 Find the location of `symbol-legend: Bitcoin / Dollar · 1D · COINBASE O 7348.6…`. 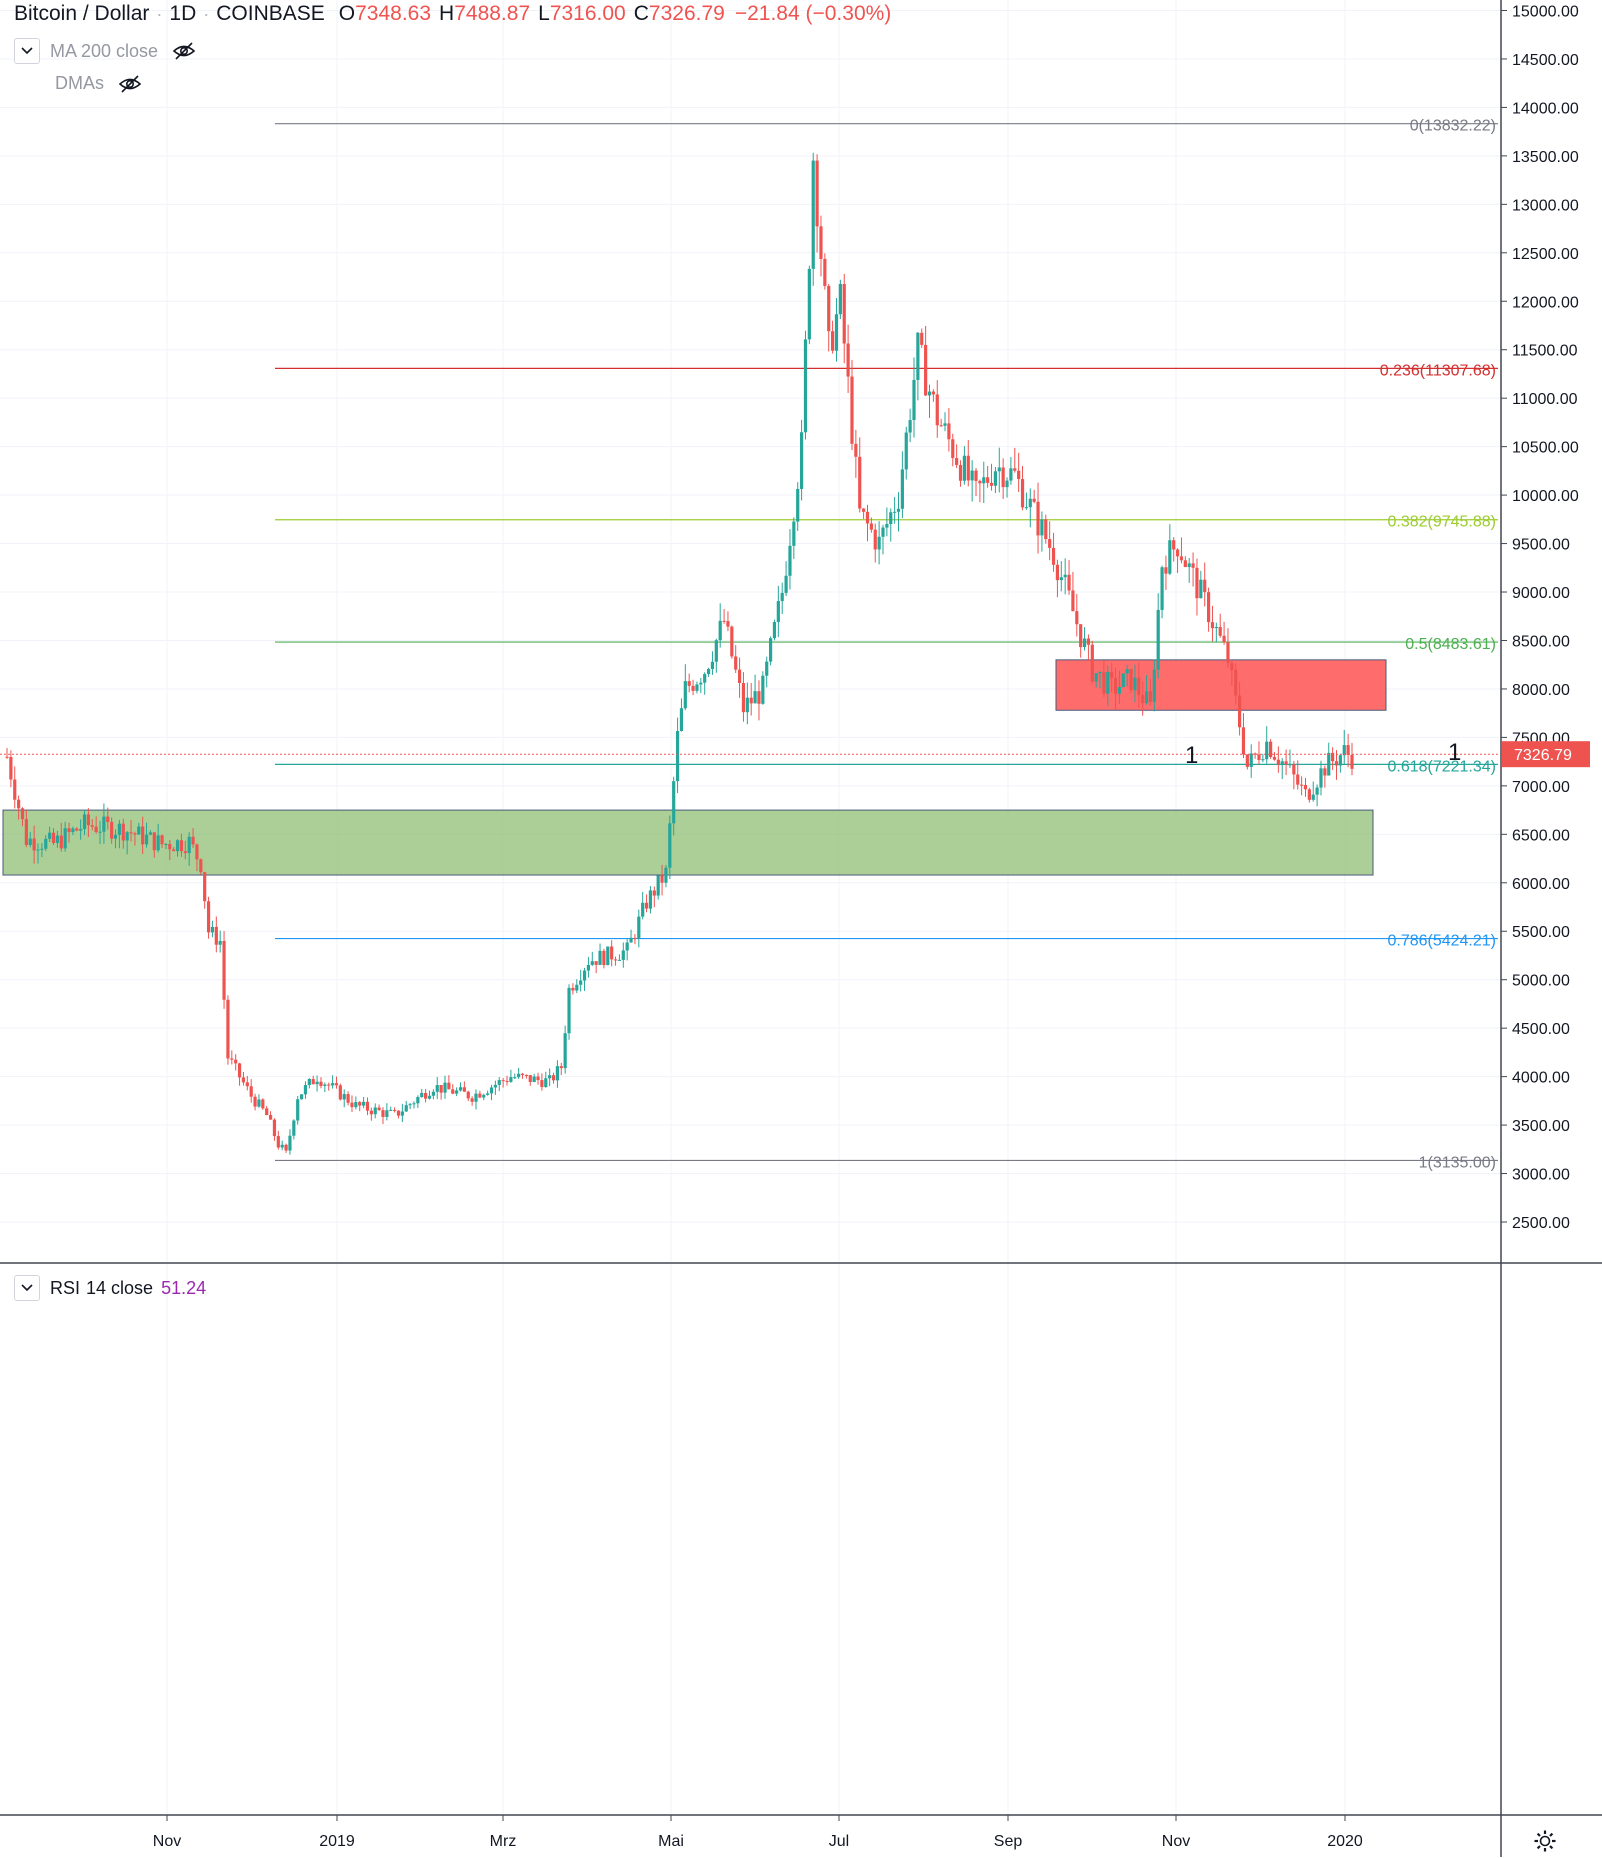

symbol-legend: Bitcoin / Dollar · 1D · COINBASE O 7348.6… is located at coordinates (452, 14).